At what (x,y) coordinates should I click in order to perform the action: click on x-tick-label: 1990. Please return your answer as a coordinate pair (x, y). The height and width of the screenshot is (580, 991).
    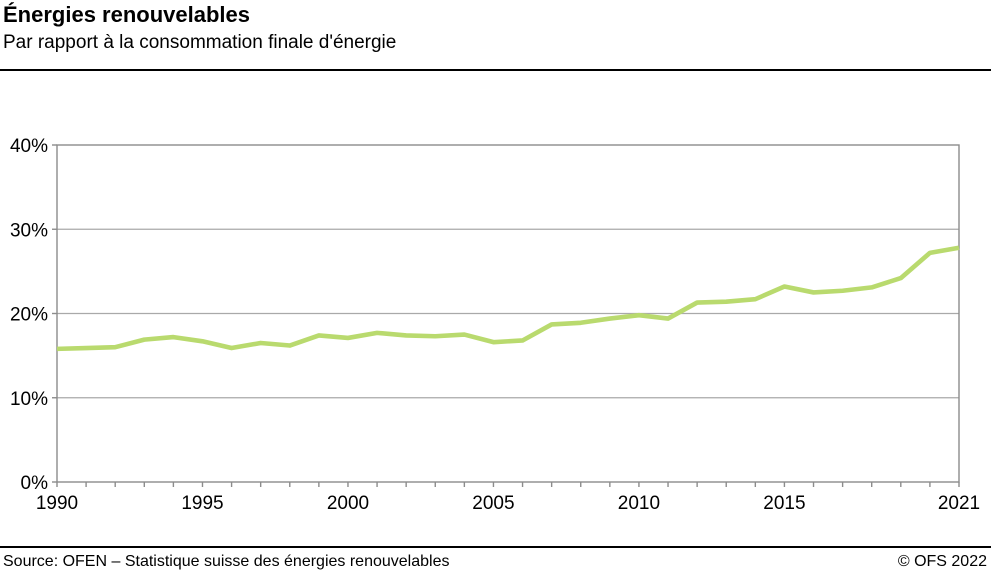
    Looking at the image, I should click on (57, 503).